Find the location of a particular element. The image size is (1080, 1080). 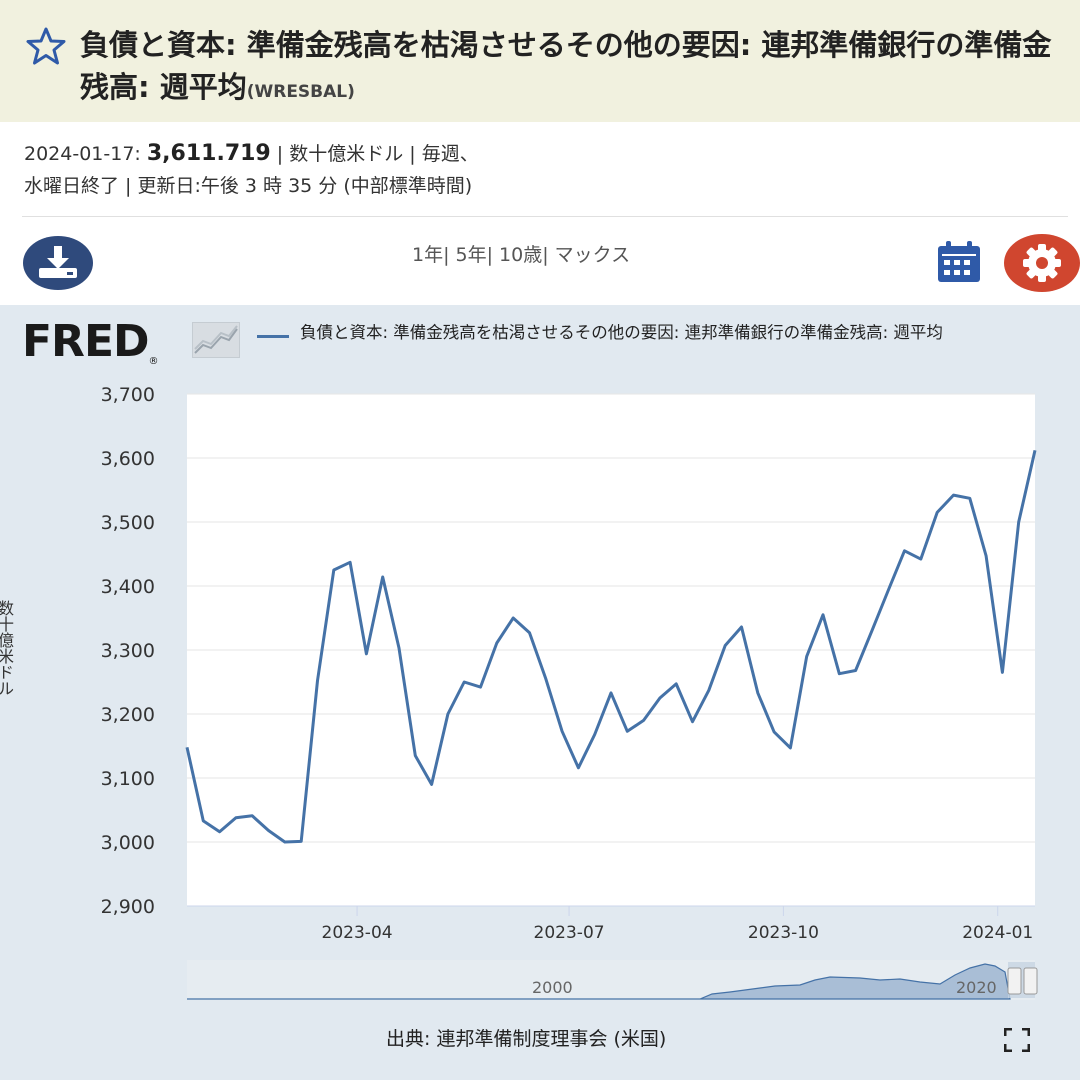

meta-line-1: 2024-01-17: 3,611.719 | 数十億米ドル | 毎週、 is located at coordinates (524, 154).